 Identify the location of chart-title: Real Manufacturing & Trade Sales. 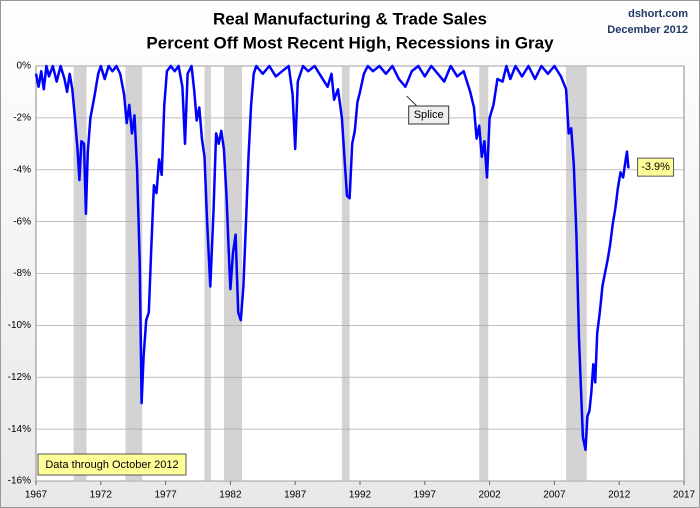
(350, 18).